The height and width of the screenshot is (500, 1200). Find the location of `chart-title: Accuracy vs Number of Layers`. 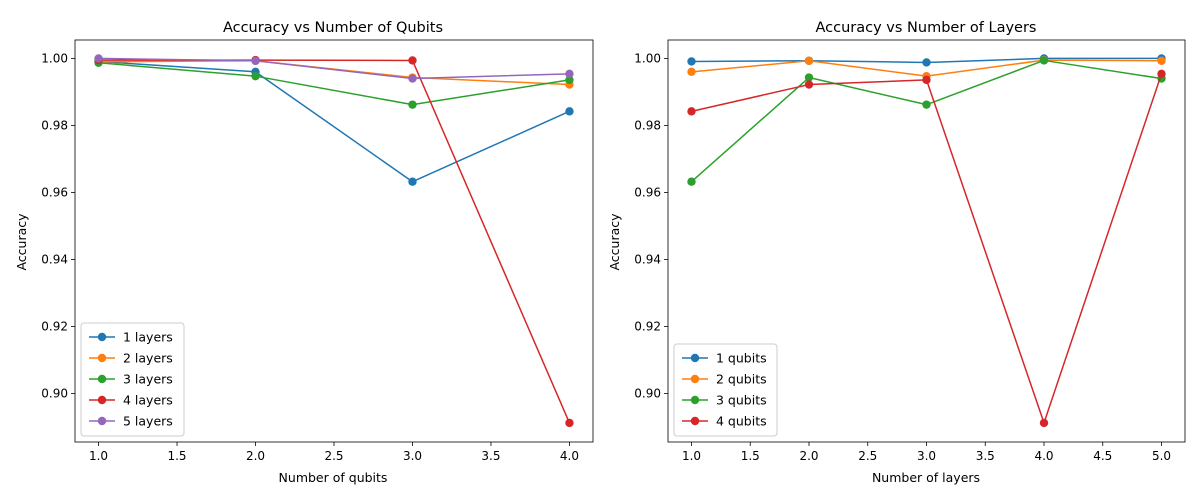

chart-title: Accuracy vs Number of Layers is located at coordinates (926, 28).